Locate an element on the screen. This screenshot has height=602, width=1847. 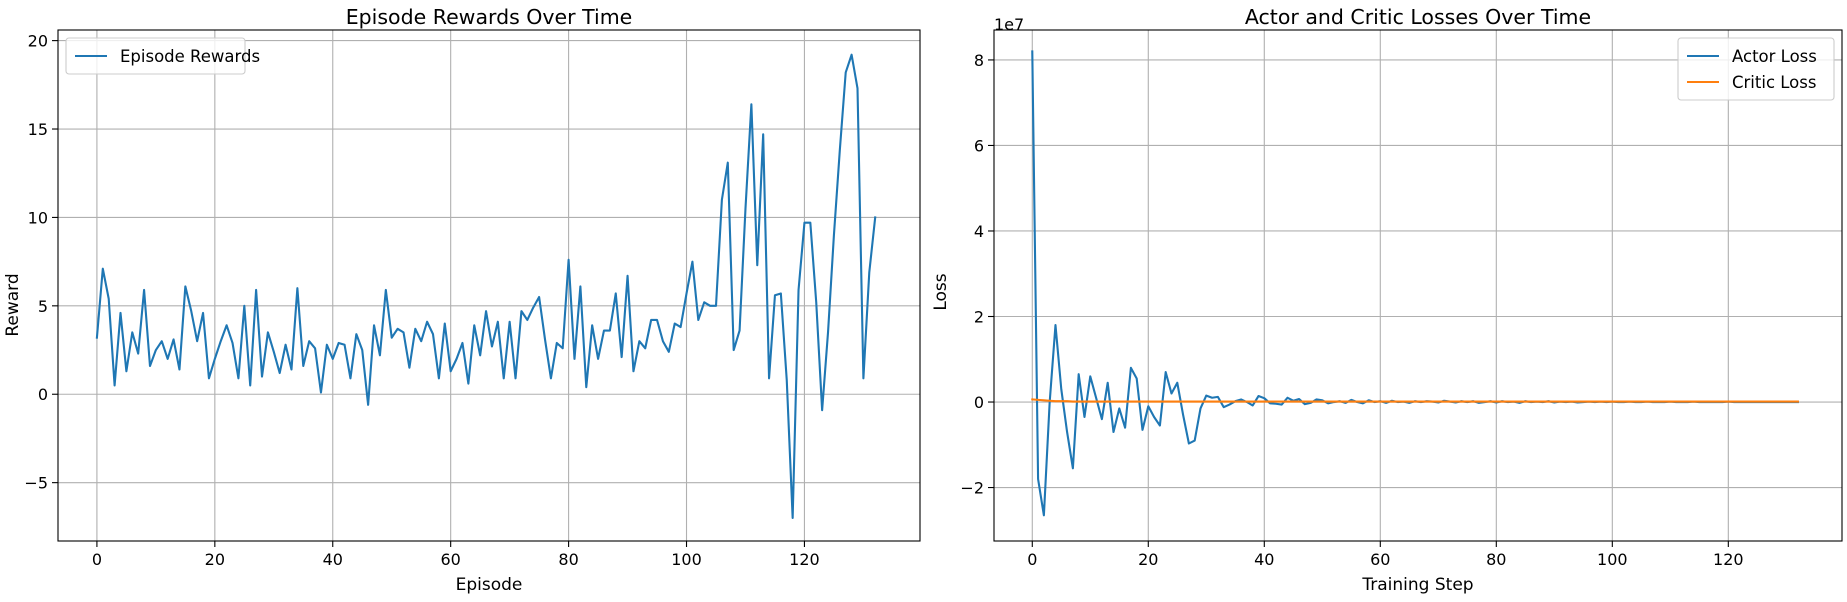
rewards-y-tick-label: 20 is located at coordinates (38, 41).